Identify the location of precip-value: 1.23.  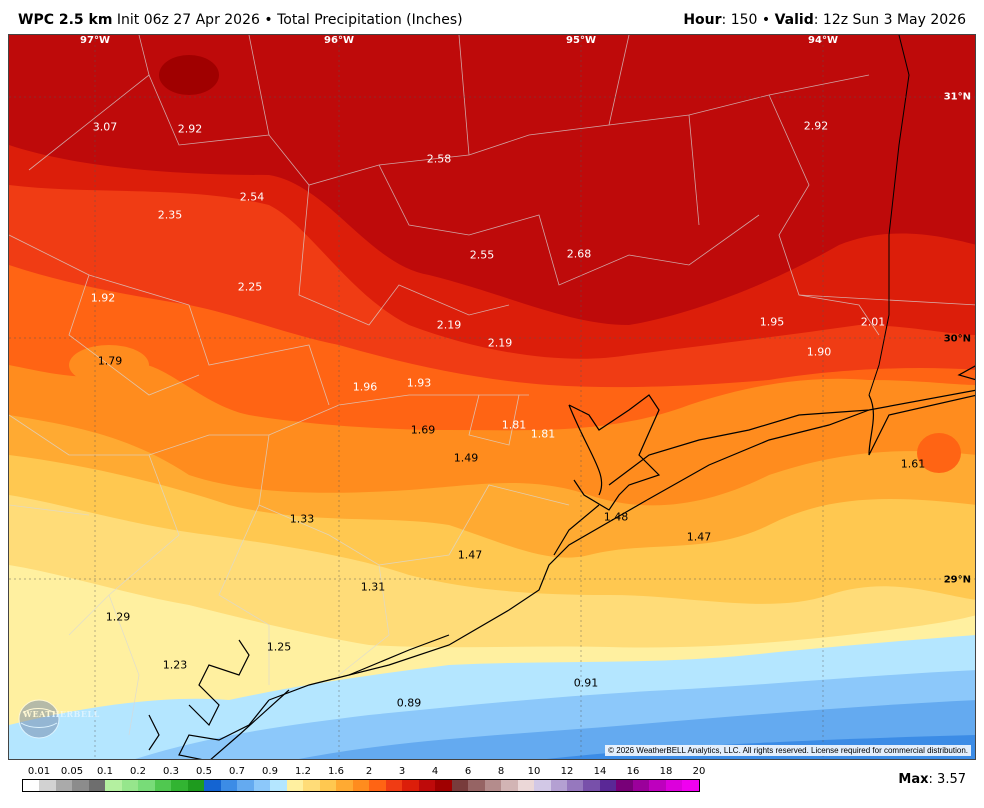
(175, 665).